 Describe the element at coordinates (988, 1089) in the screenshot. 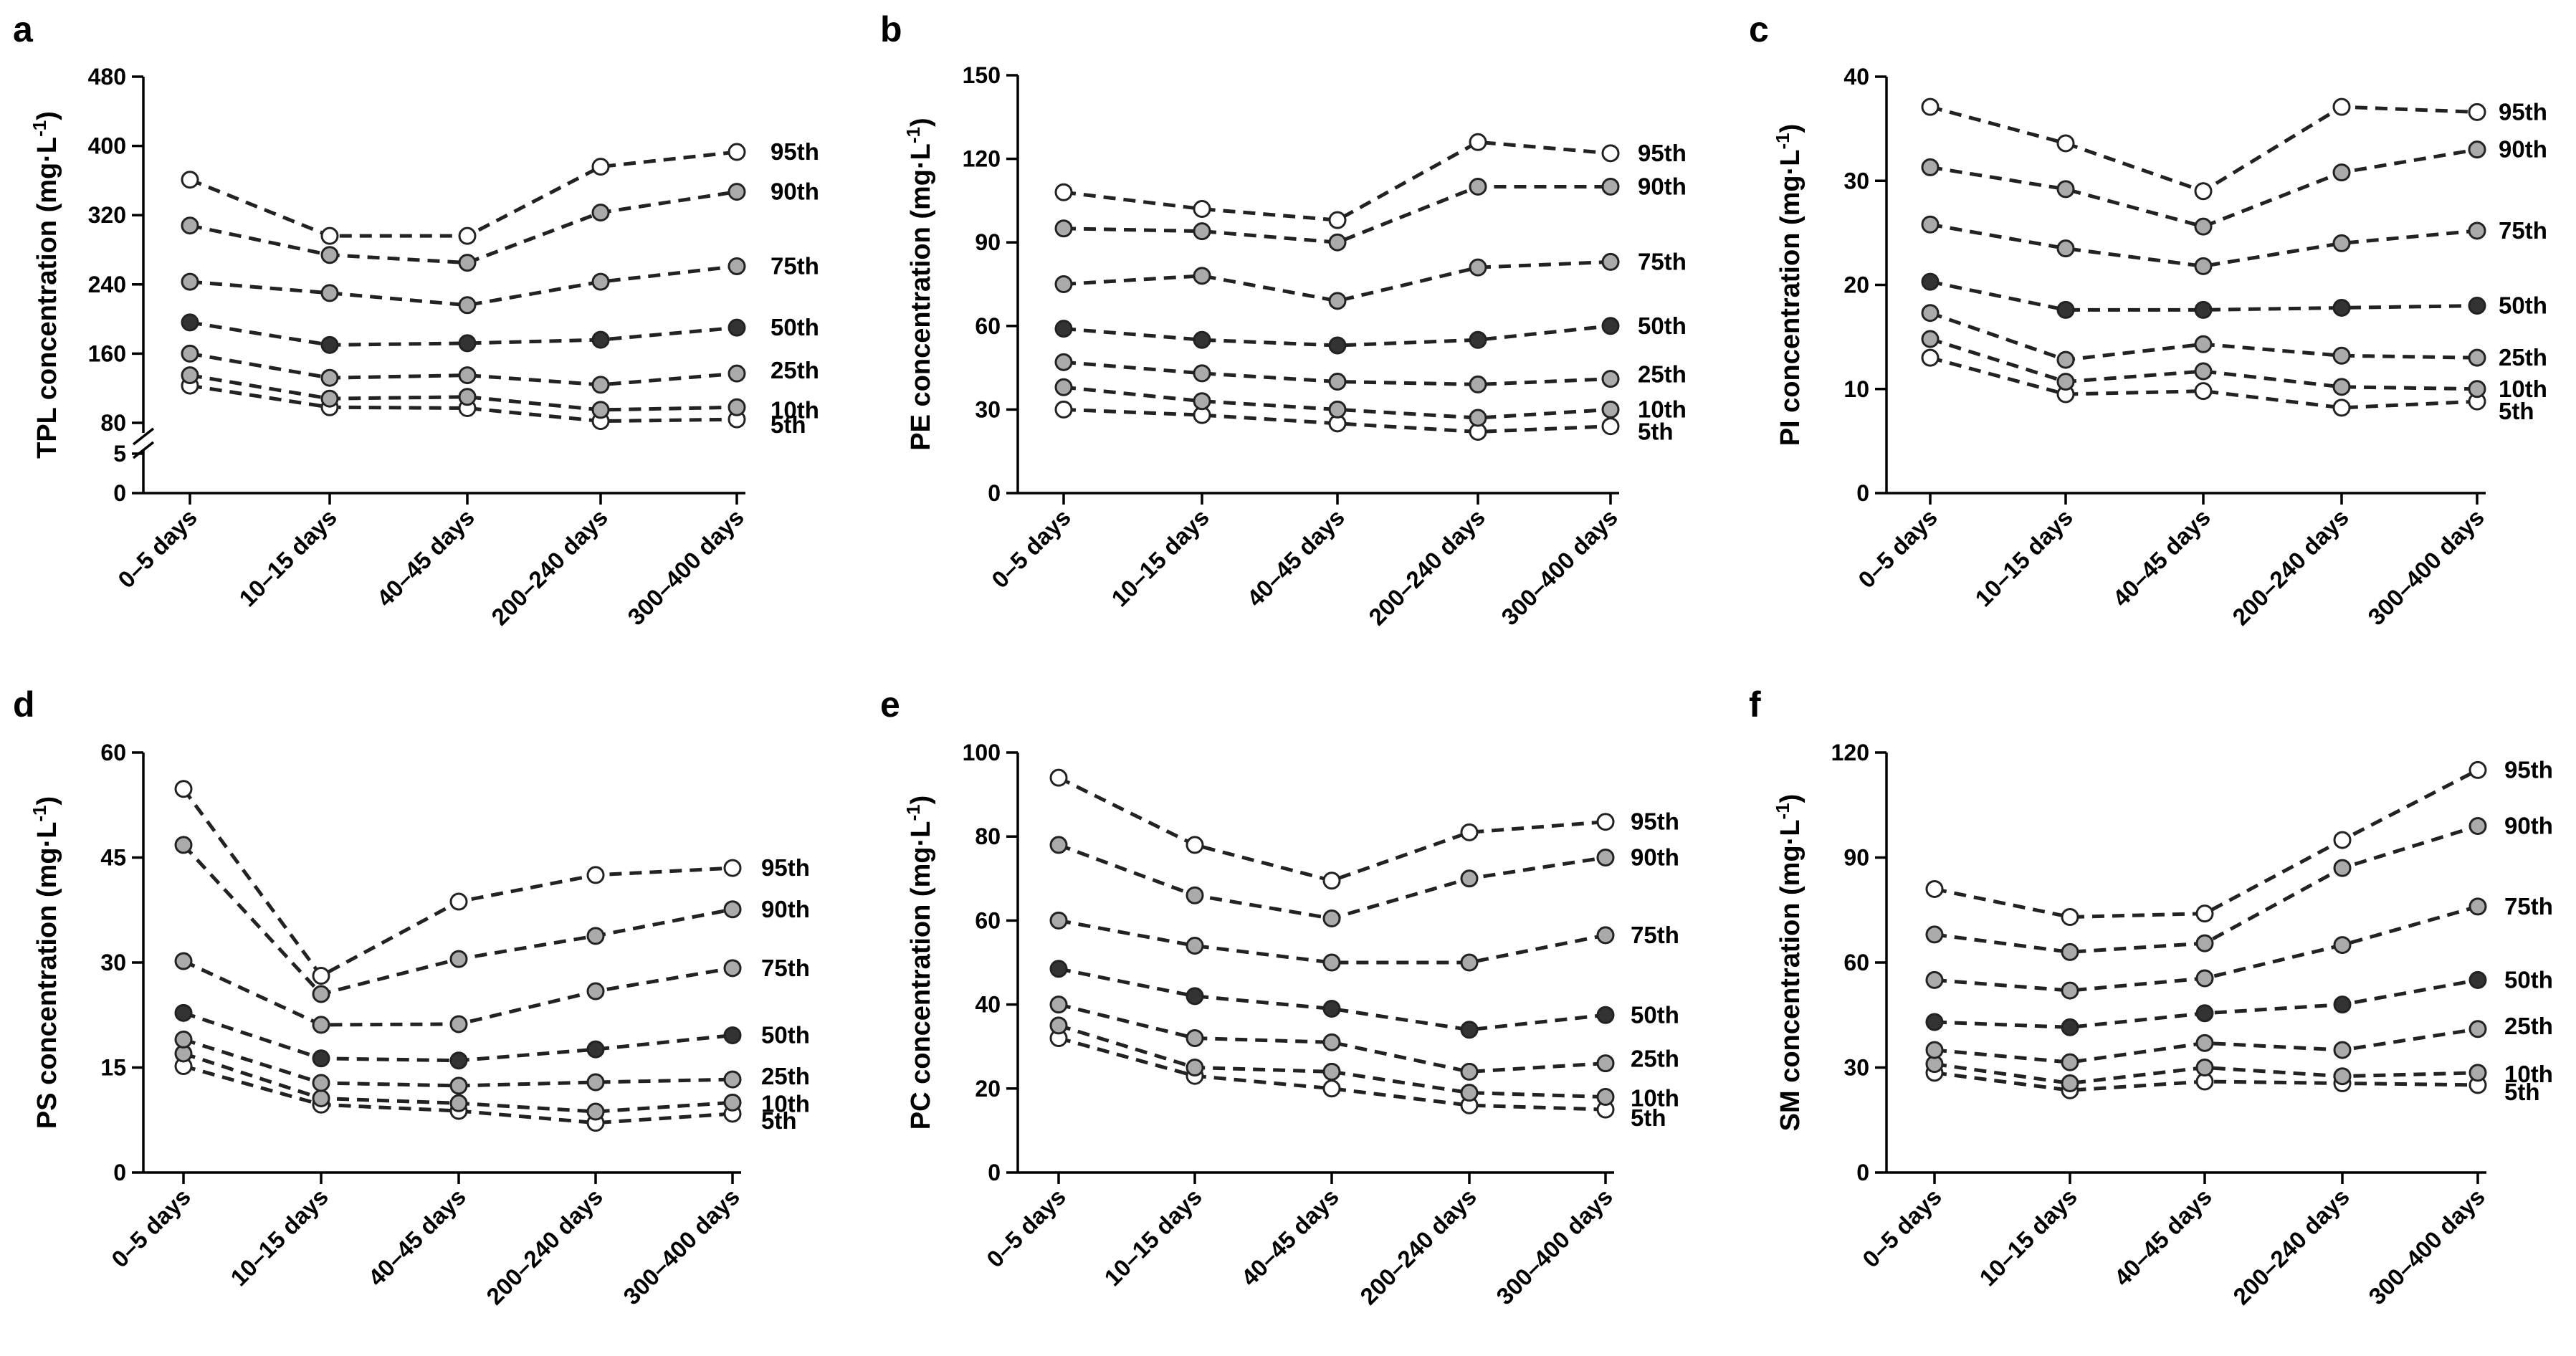

I see `y-tick-label: 20` at that location.